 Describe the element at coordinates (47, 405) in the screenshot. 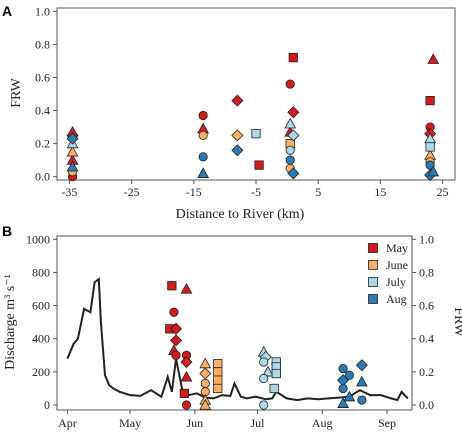

I see `panel-b-ytick-left-label: 0` at that location.